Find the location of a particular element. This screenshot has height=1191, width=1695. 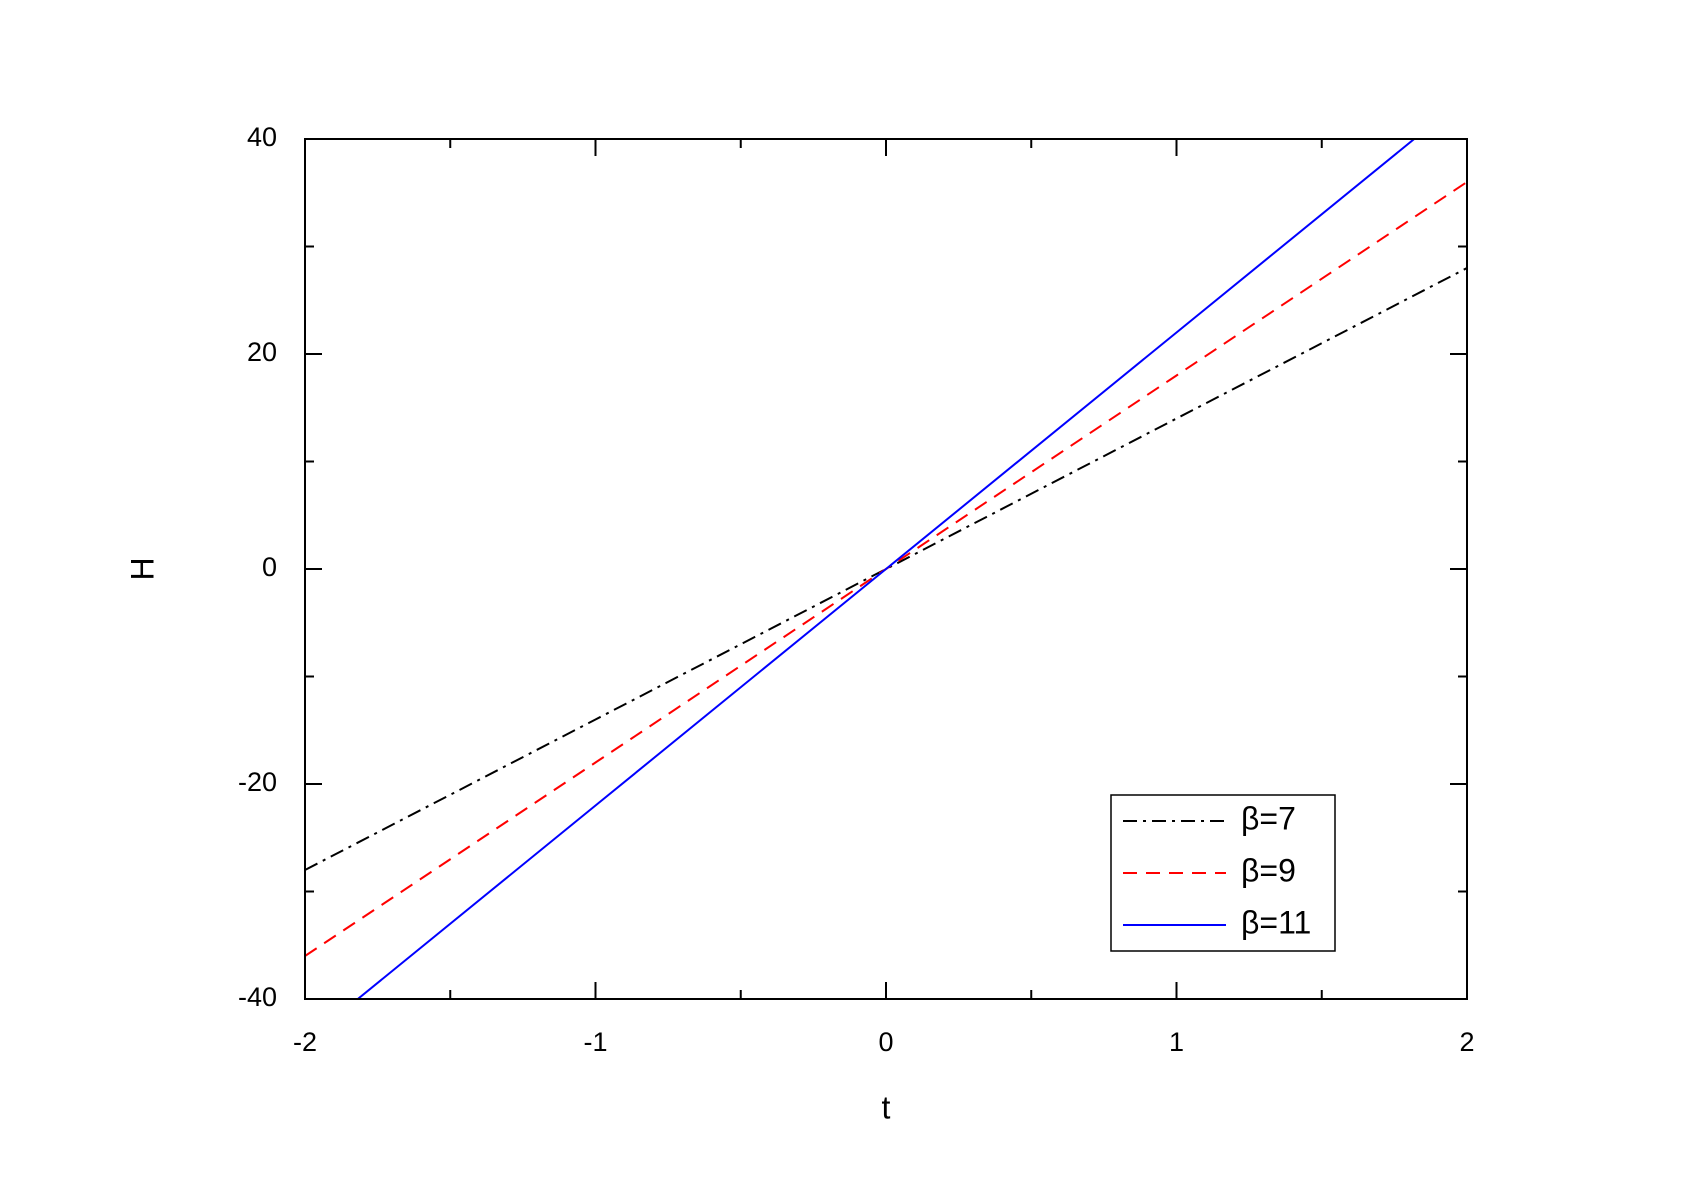

legend-label: β=9 is located at coordinates (1268, 870).